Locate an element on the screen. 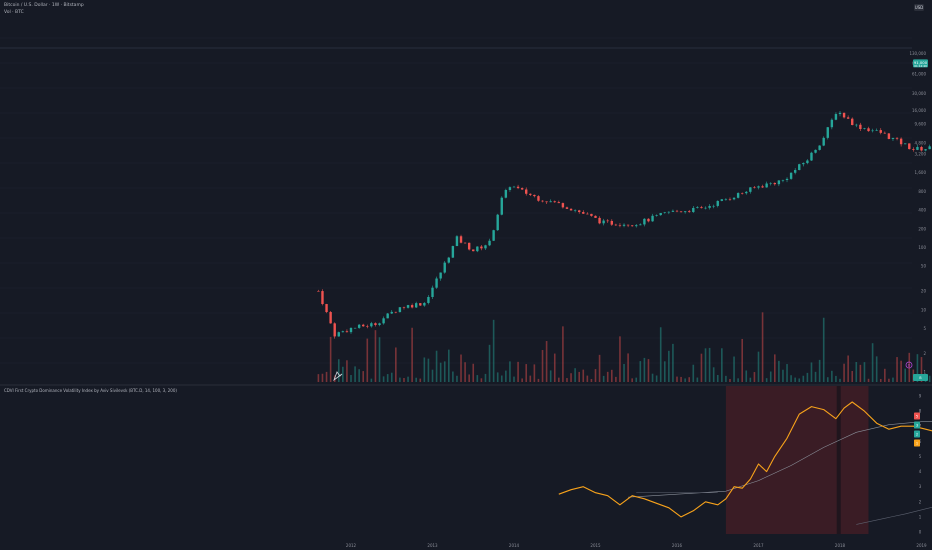 This screenshot has width=932, height=550. pointer-cursor-icon is located at coordinates (338, 376).